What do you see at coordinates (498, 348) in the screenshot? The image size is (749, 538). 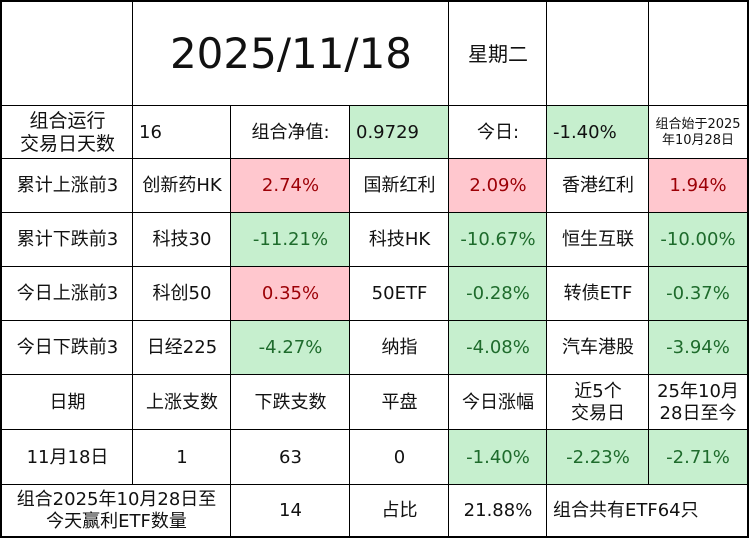 I see `ranking-fund-return: -4.08%` at bounding box center [498, 348].